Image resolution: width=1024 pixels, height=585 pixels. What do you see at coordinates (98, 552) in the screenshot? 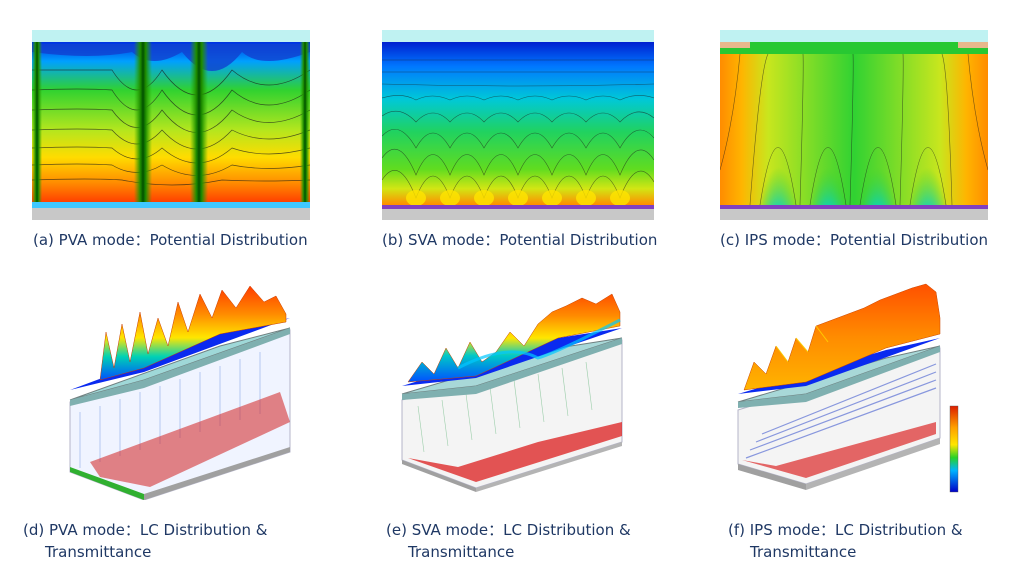
I see `caption-d-line2: Transmittance` at bounding box center [98, 552].